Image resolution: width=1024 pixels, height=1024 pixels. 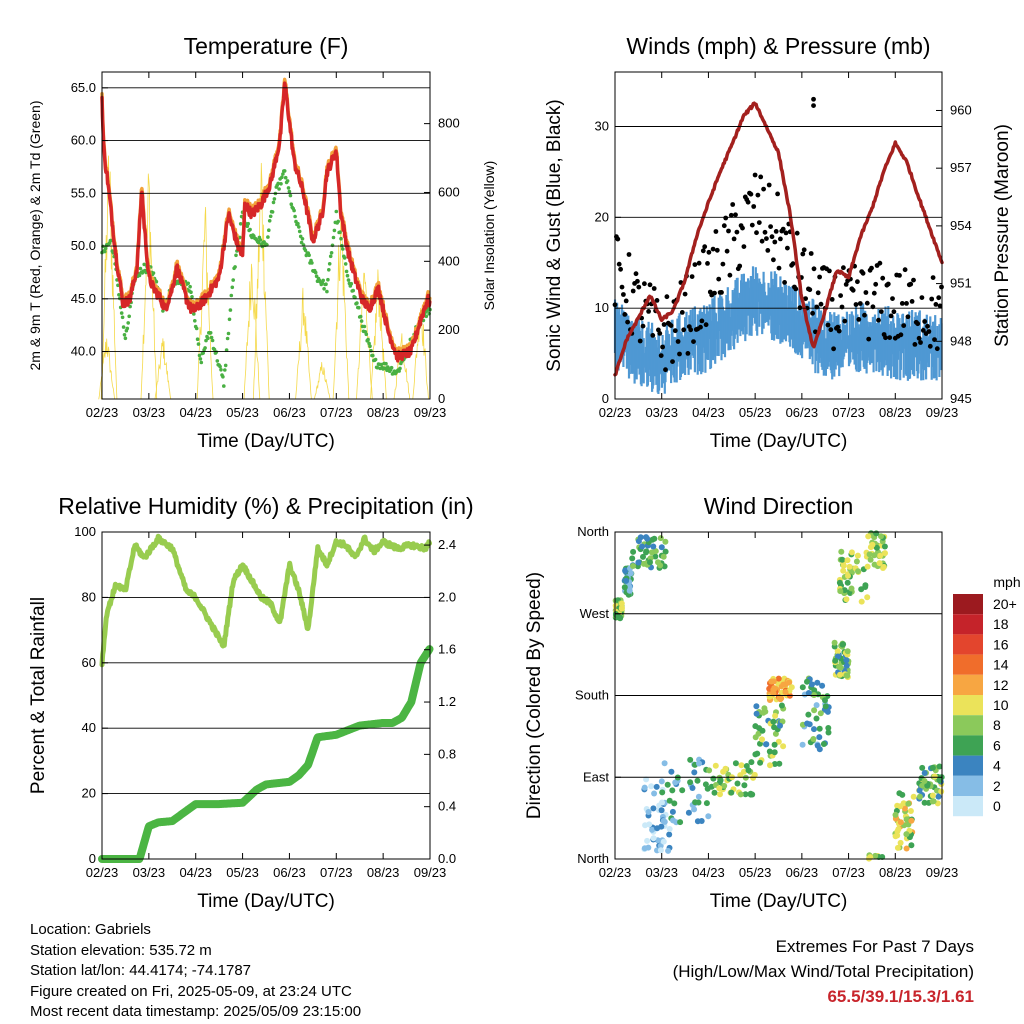 I want to click on legend-label-5: 10, so click(x=1001, y=705).